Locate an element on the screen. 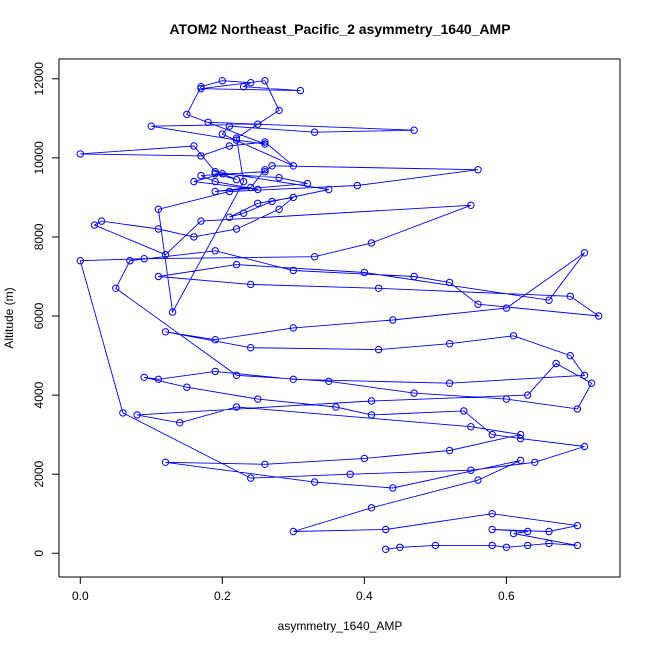 The image size is (650, 650). y-tick-label: 2000 is located at coordinates (39, 474).